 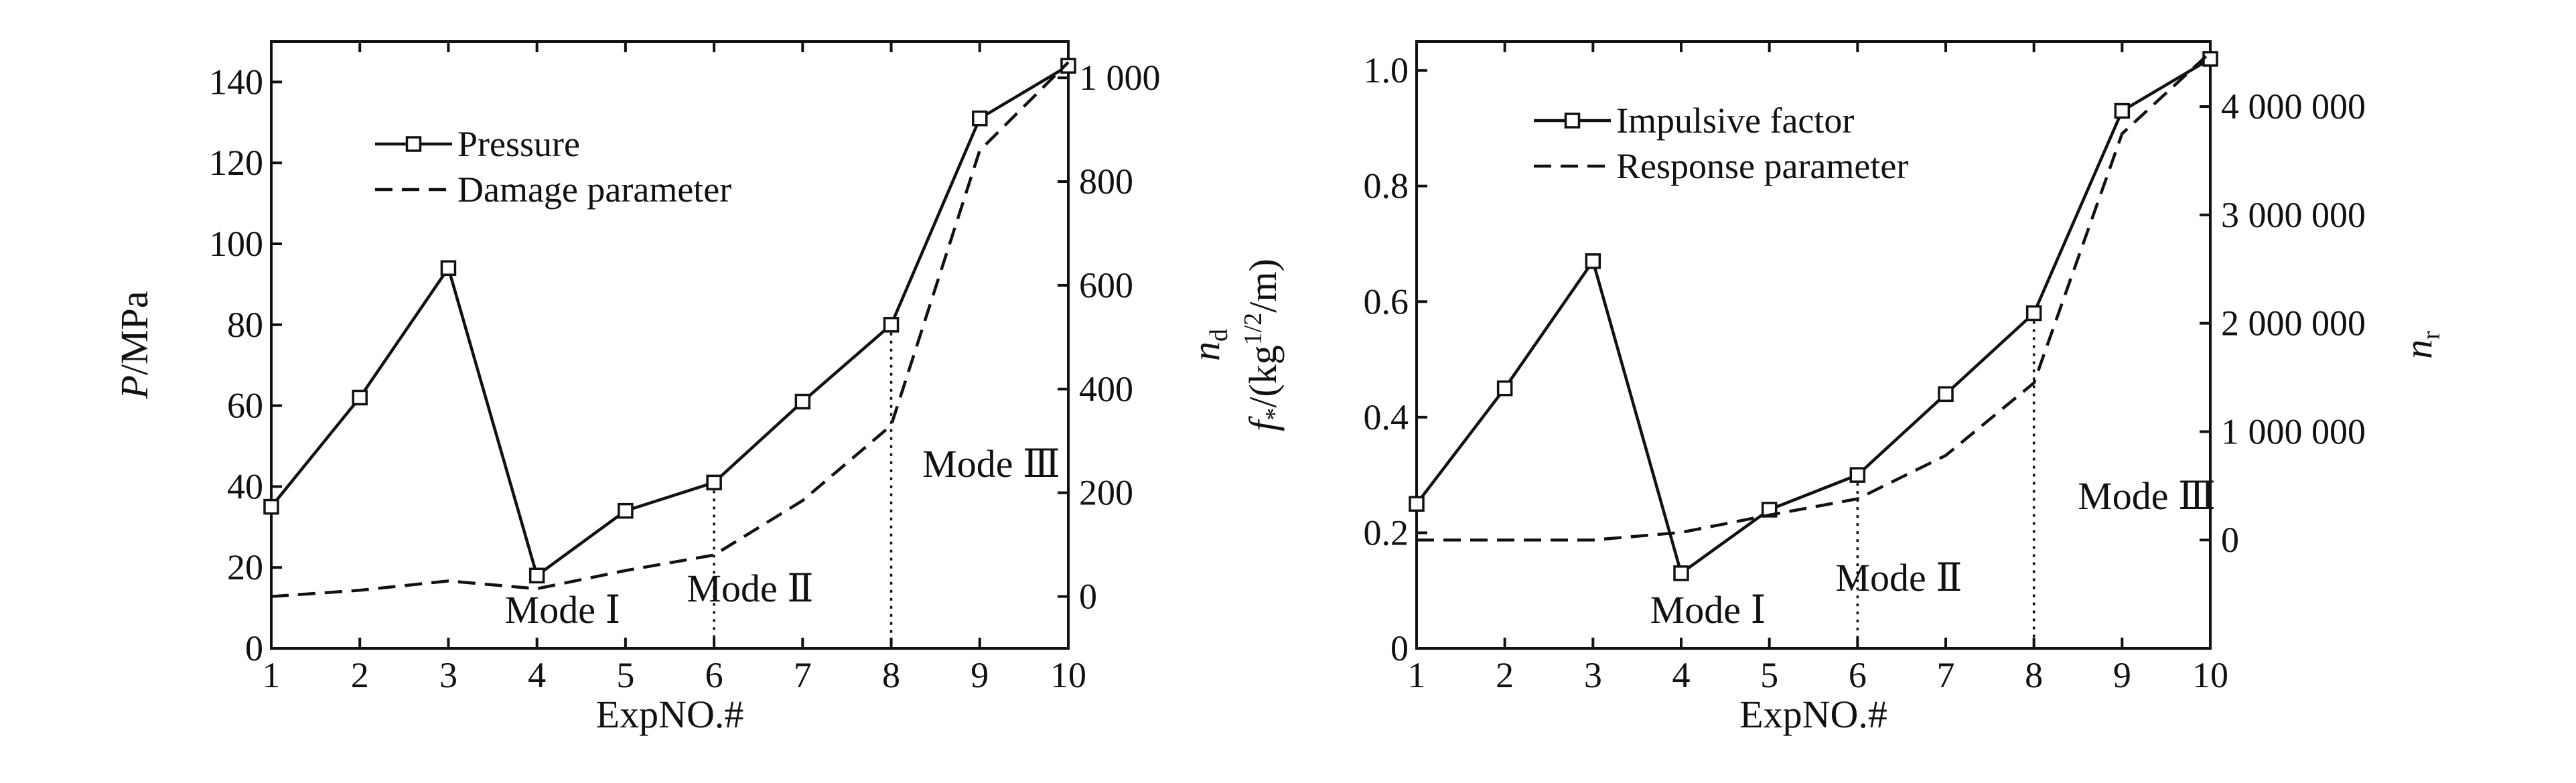 I want to click on y-right-tick-label: 1 000, so click(x=1120, y=78).